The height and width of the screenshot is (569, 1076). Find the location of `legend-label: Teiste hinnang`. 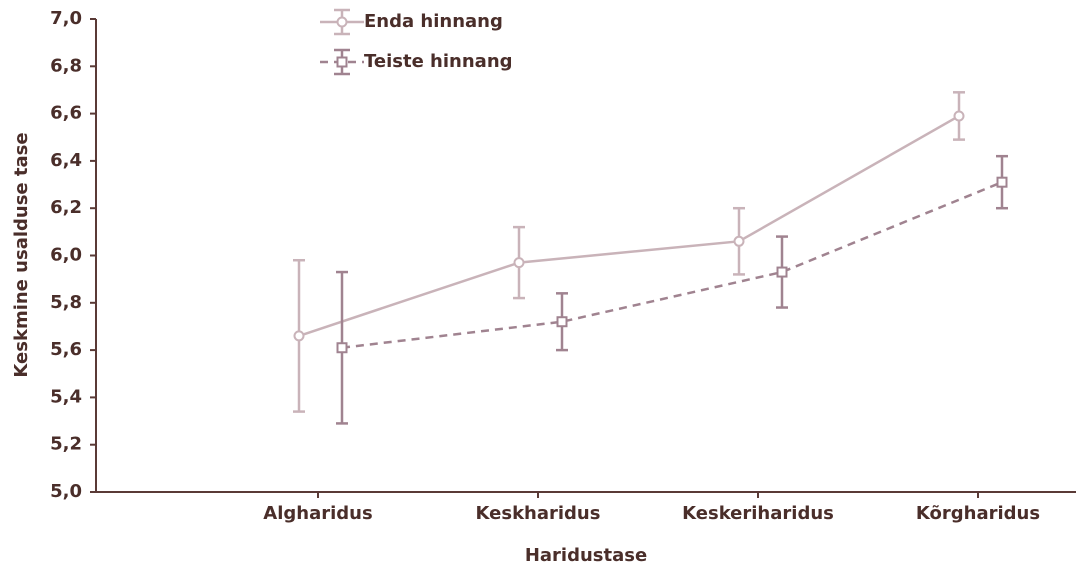

legend-label: Teiste hinnang is located at coordinates (438, 61).